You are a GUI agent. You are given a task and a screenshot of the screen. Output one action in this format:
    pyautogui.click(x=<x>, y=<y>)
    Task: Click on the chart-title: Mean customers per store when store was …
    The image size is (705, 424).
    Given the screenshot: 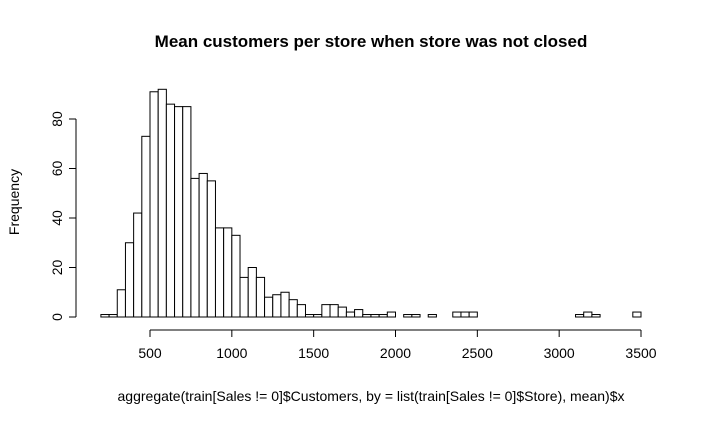 What is the action you would take?
    pyautogui.click(x=371, y=41)
    